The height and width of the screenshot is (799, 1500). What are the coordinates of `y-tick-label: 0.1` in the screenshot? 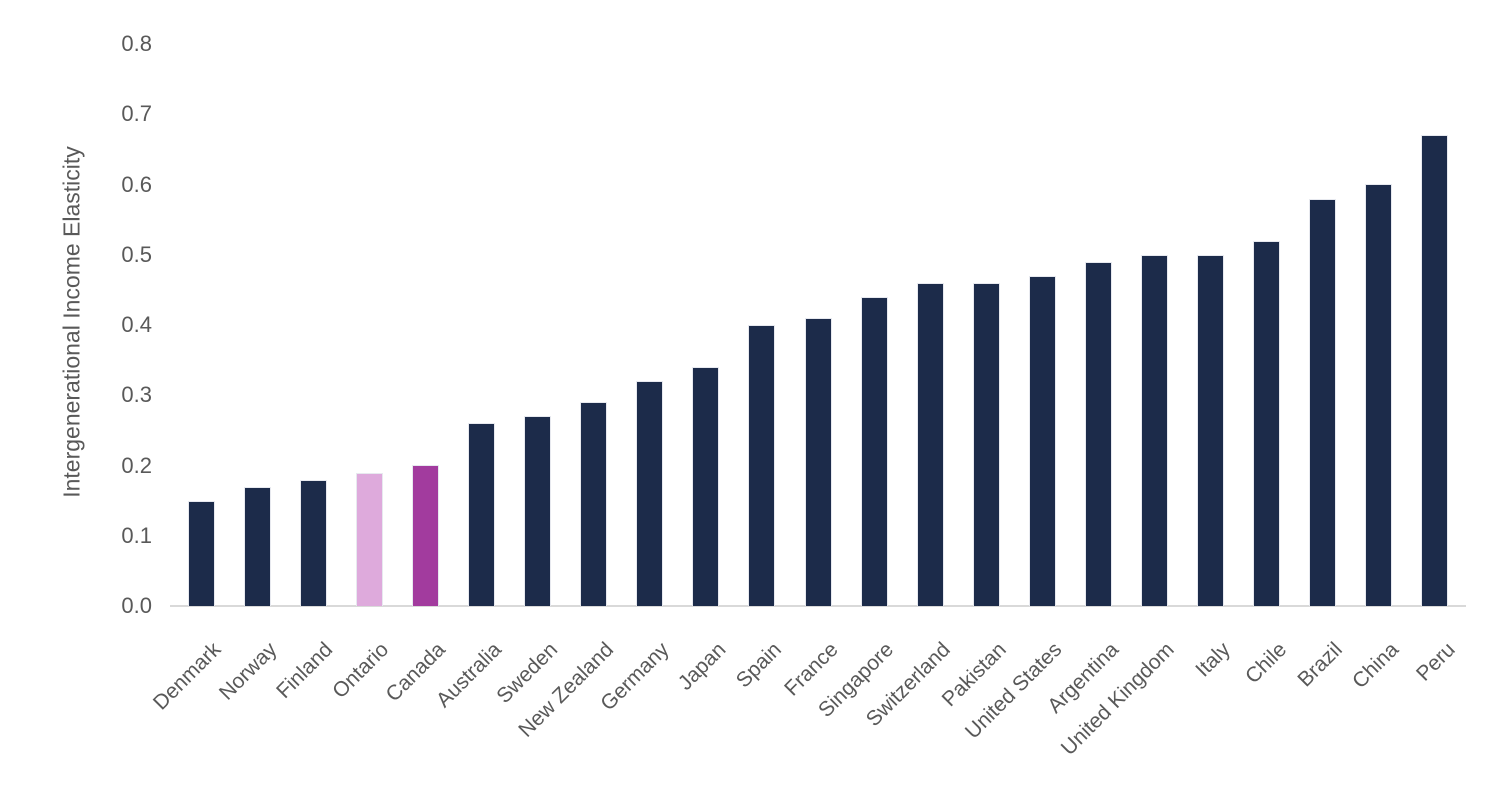 It's located at (136, 535).